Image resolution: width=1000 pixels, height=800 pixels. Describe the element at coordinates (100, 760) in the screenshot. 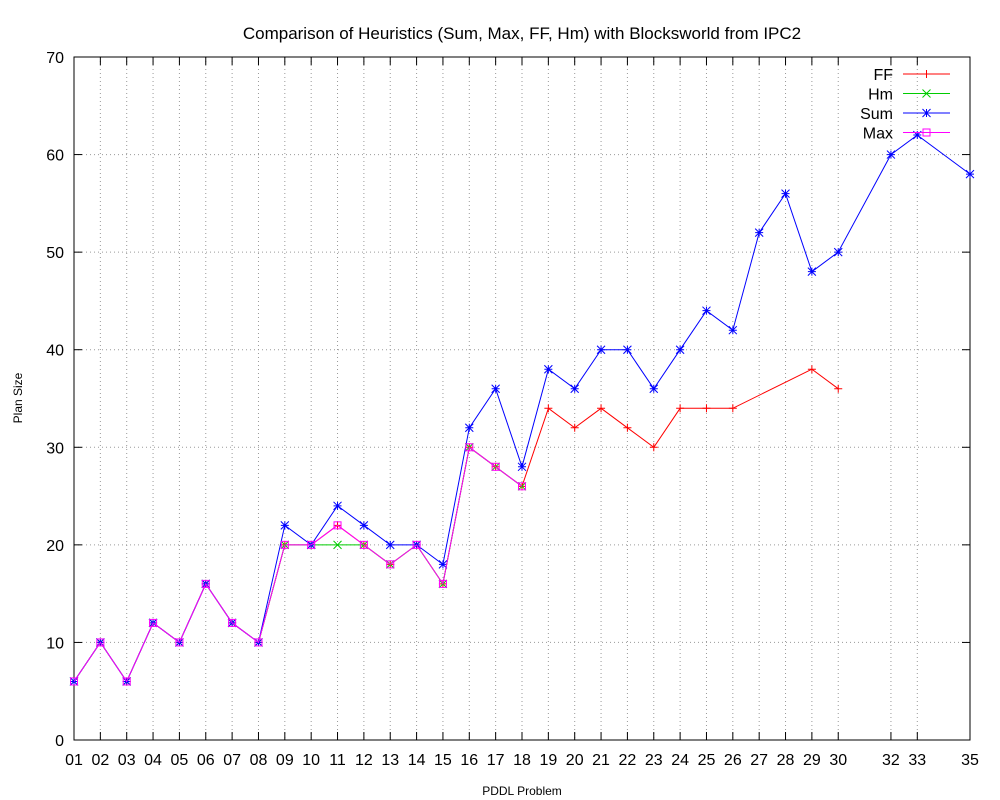

I see `x-tick-label: 02` at that location.